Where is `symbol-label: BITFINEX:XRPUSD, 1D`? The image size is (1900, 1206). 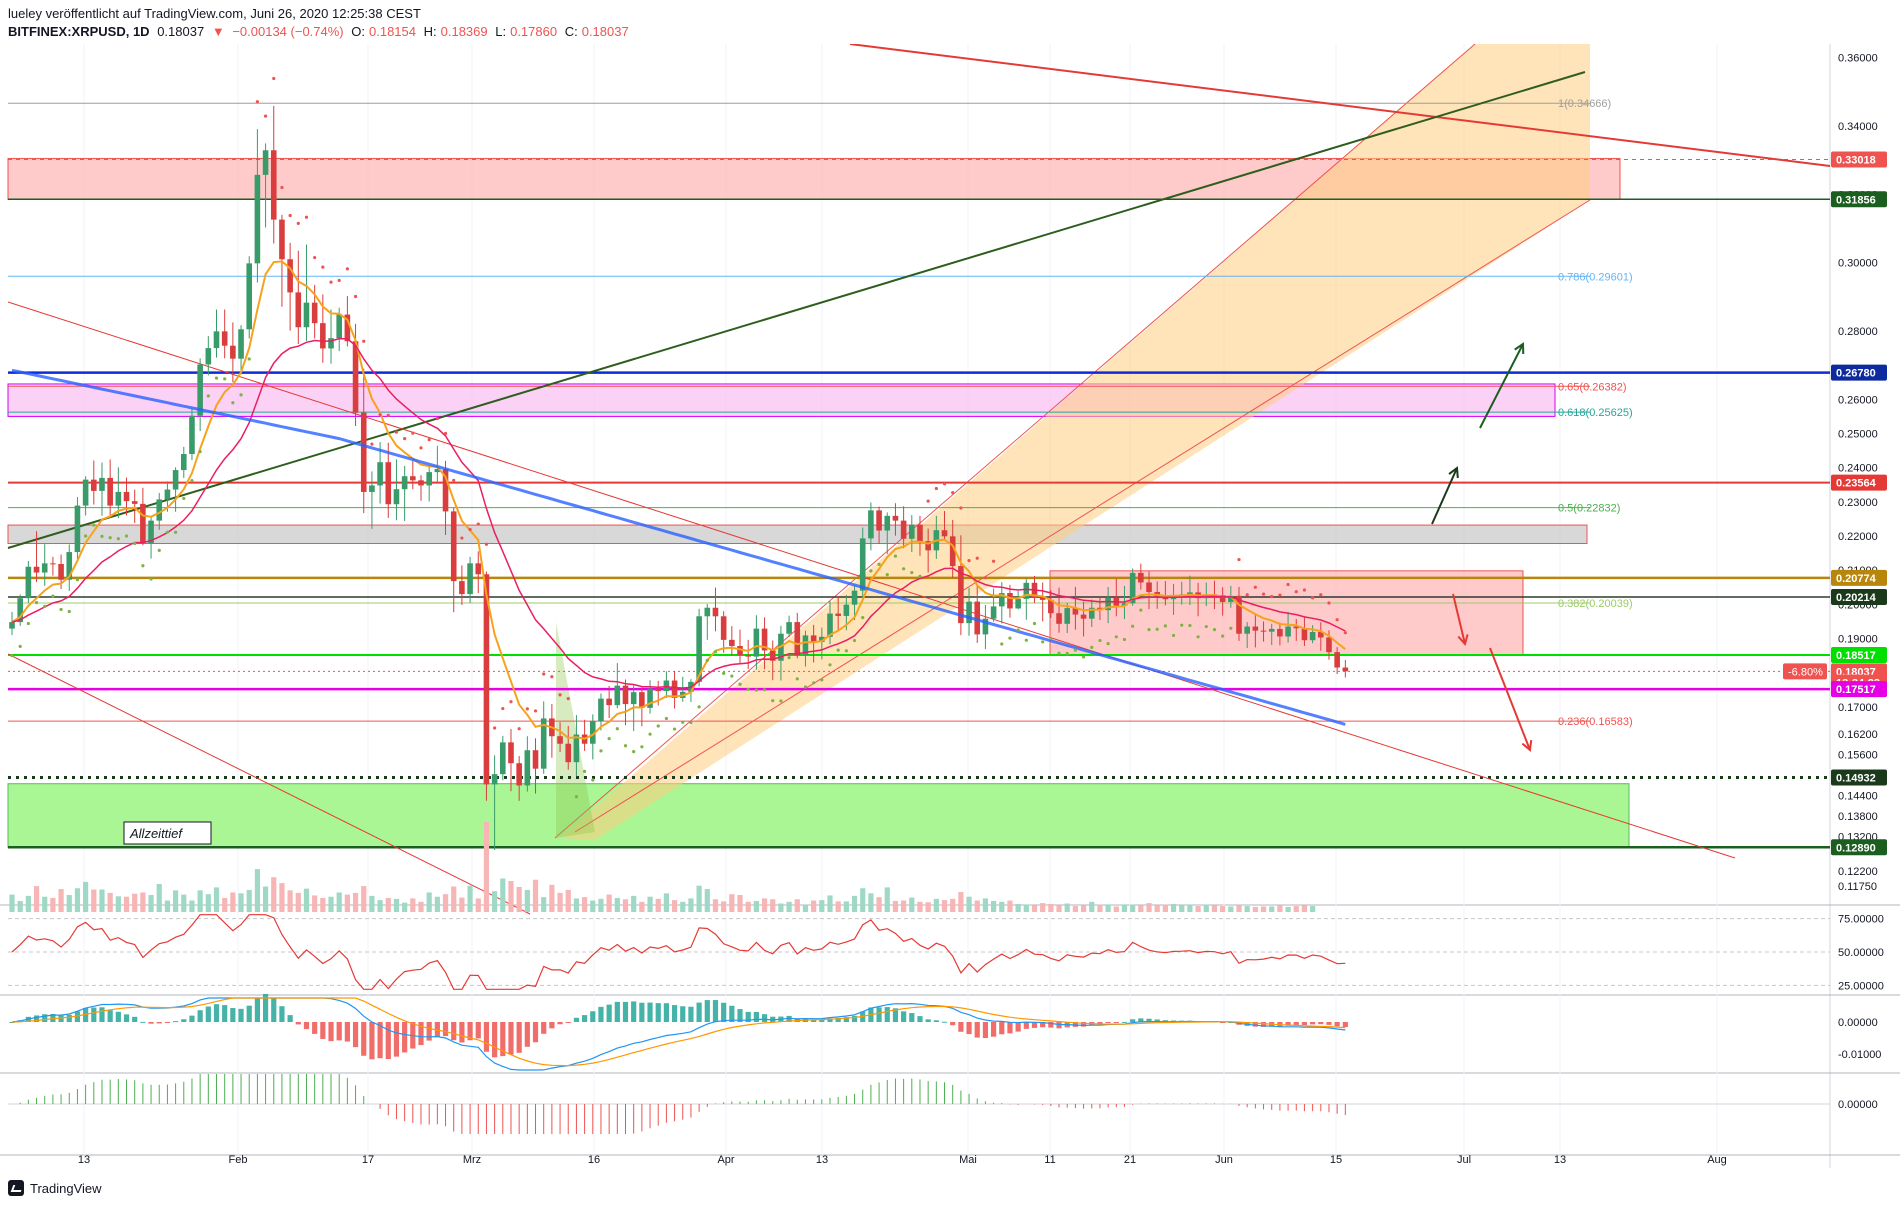
symbol-label: BITFINEX:XRPUSD, 1D is located at coordinates (79, 31).